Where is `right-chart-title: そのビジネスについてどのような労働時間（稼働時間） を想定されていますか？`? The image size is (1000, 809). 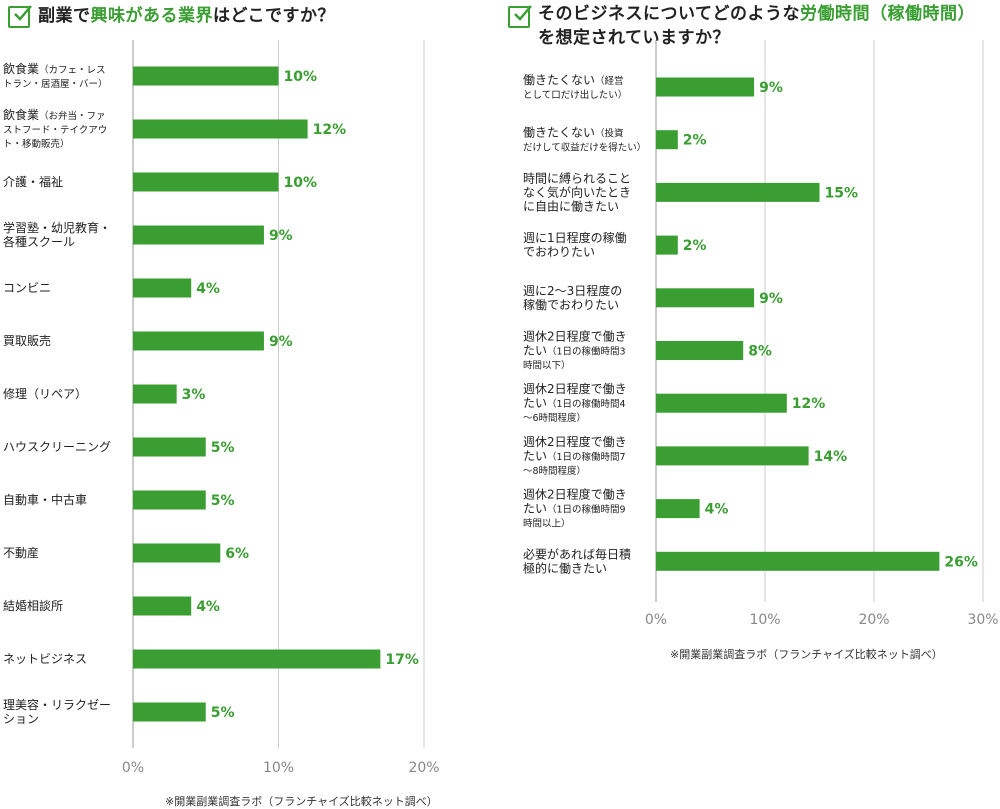 right-chart-title: そのビジネスについてどのような労働時間（稼働時間） を想定されていますか？ is located at coordinates (756, 26).